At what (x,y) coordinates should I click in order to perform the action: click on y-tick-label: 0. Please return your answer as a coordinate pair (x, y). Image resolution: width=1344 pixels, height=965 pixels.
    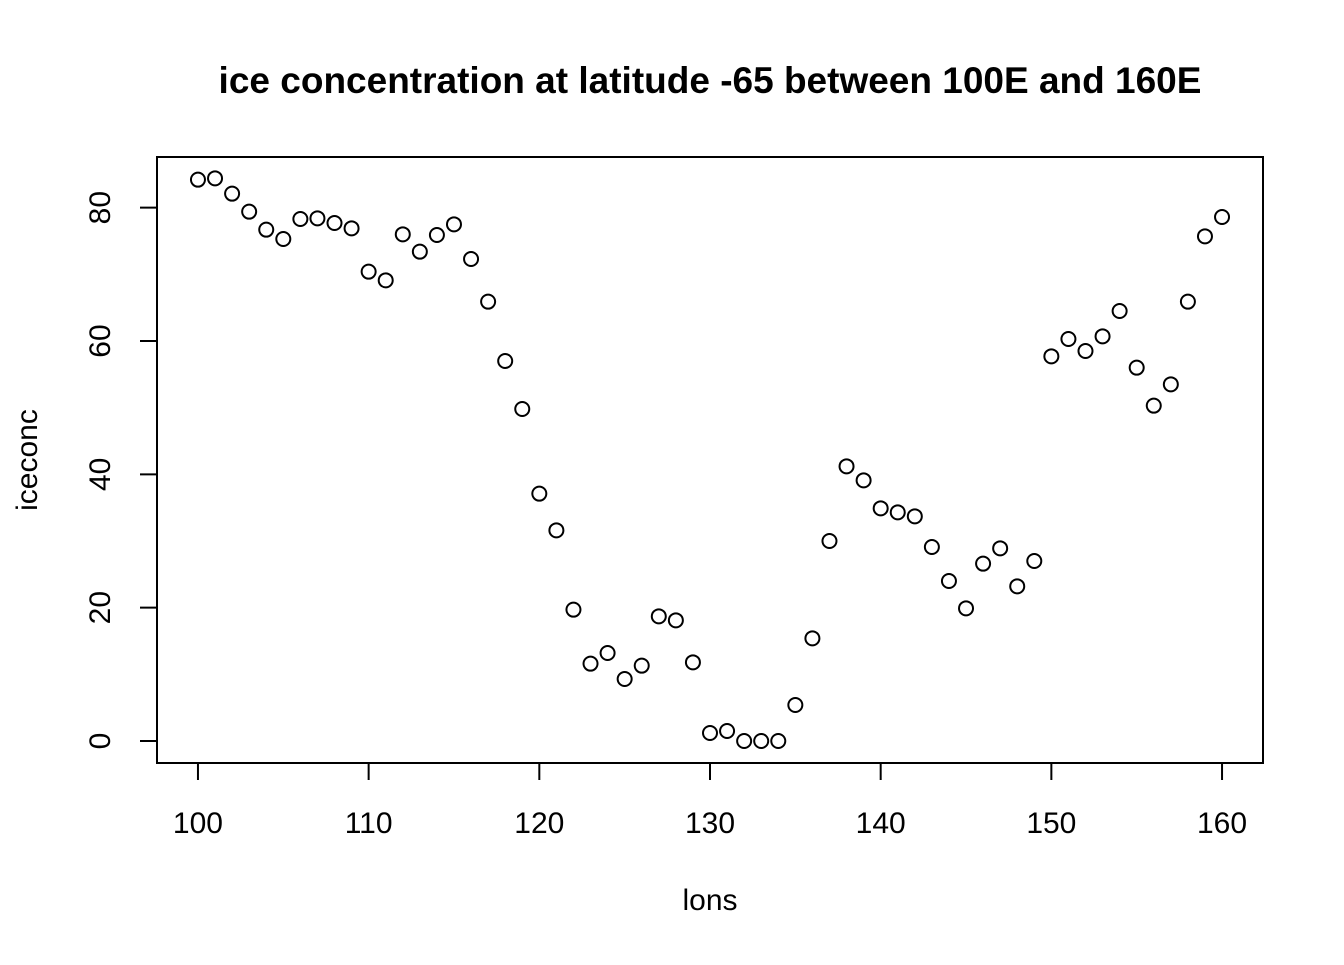
    Looking at the image, I should click on (100, 741).